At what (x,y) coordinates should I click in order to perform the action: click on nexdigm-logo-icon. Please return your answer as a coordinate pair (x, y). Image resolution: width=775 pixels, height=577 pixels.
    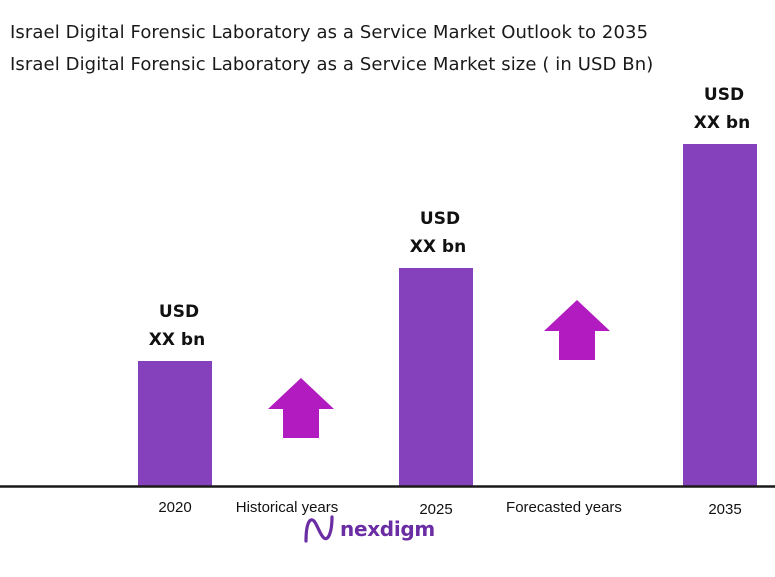
    Looking at the image, I should click on (319, 529).